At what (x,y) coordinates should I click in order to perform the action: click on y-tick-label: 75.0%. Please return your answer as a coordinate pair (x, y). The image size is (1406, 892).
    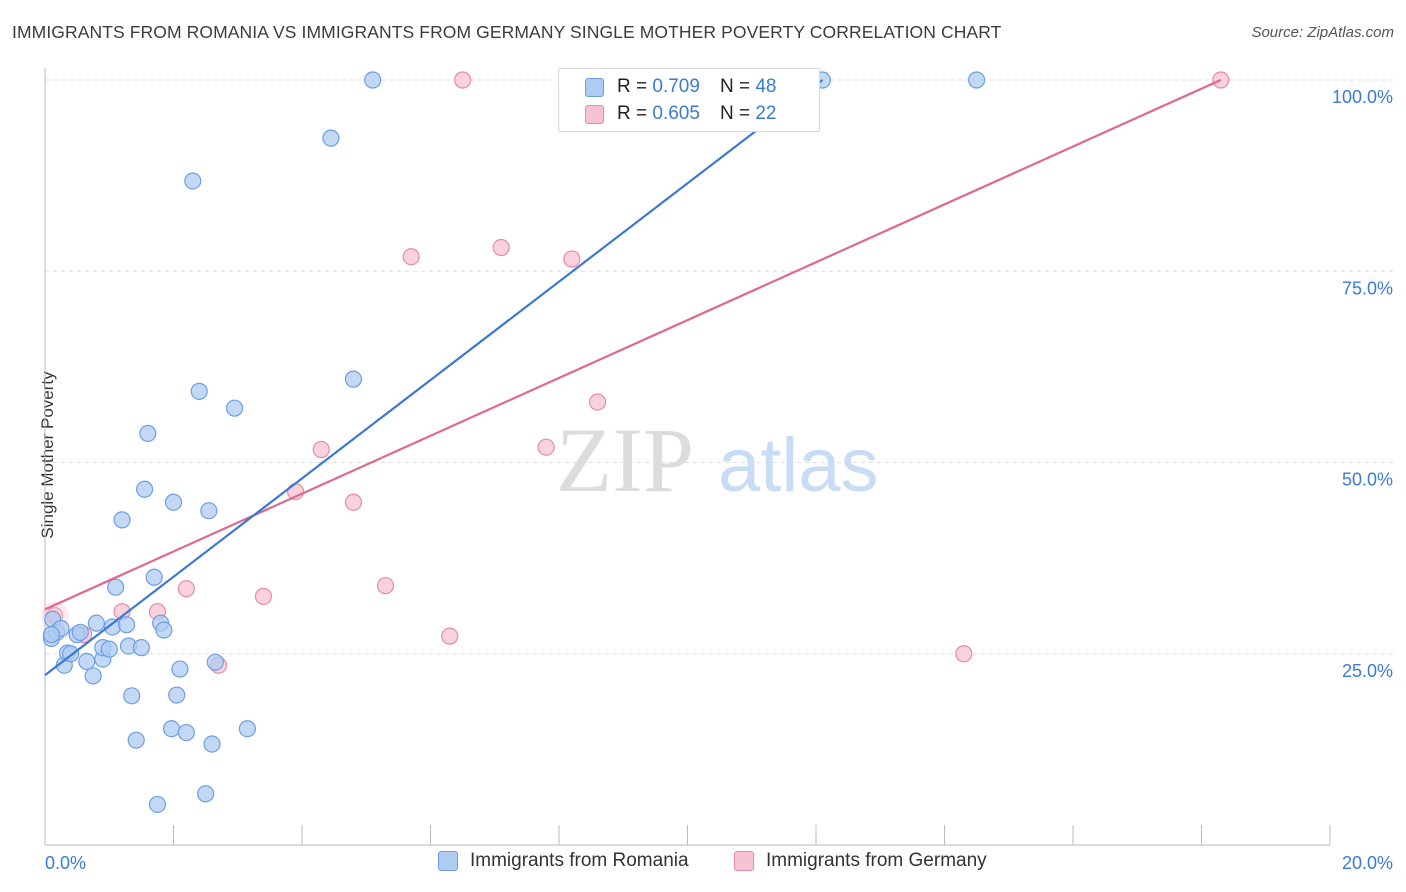
    Looking at the image, I should click on (1367, 288).